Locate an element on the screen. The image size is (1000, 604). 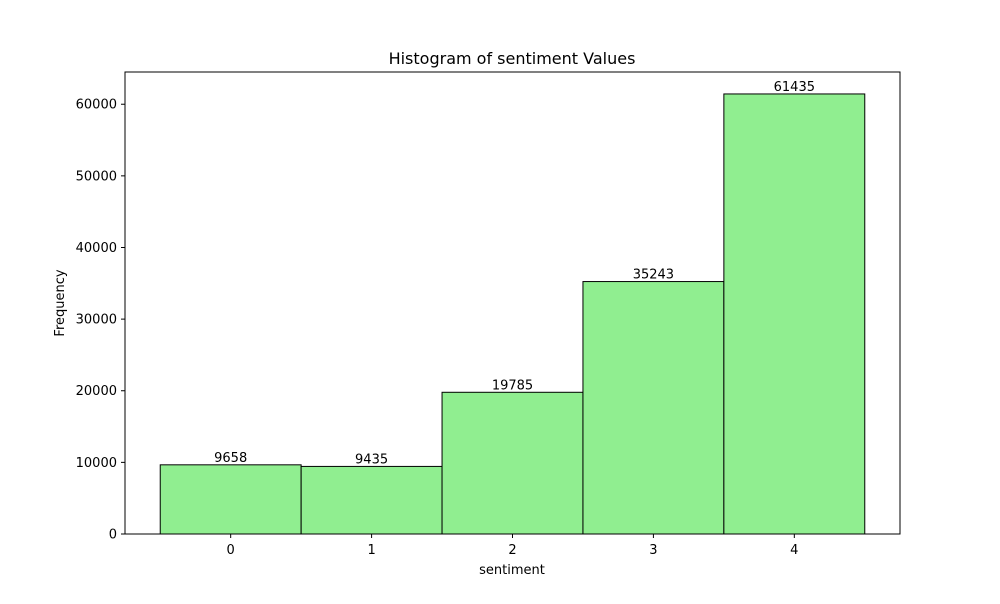
x-axis-label: sentiment is located at coordinates (512, 570).